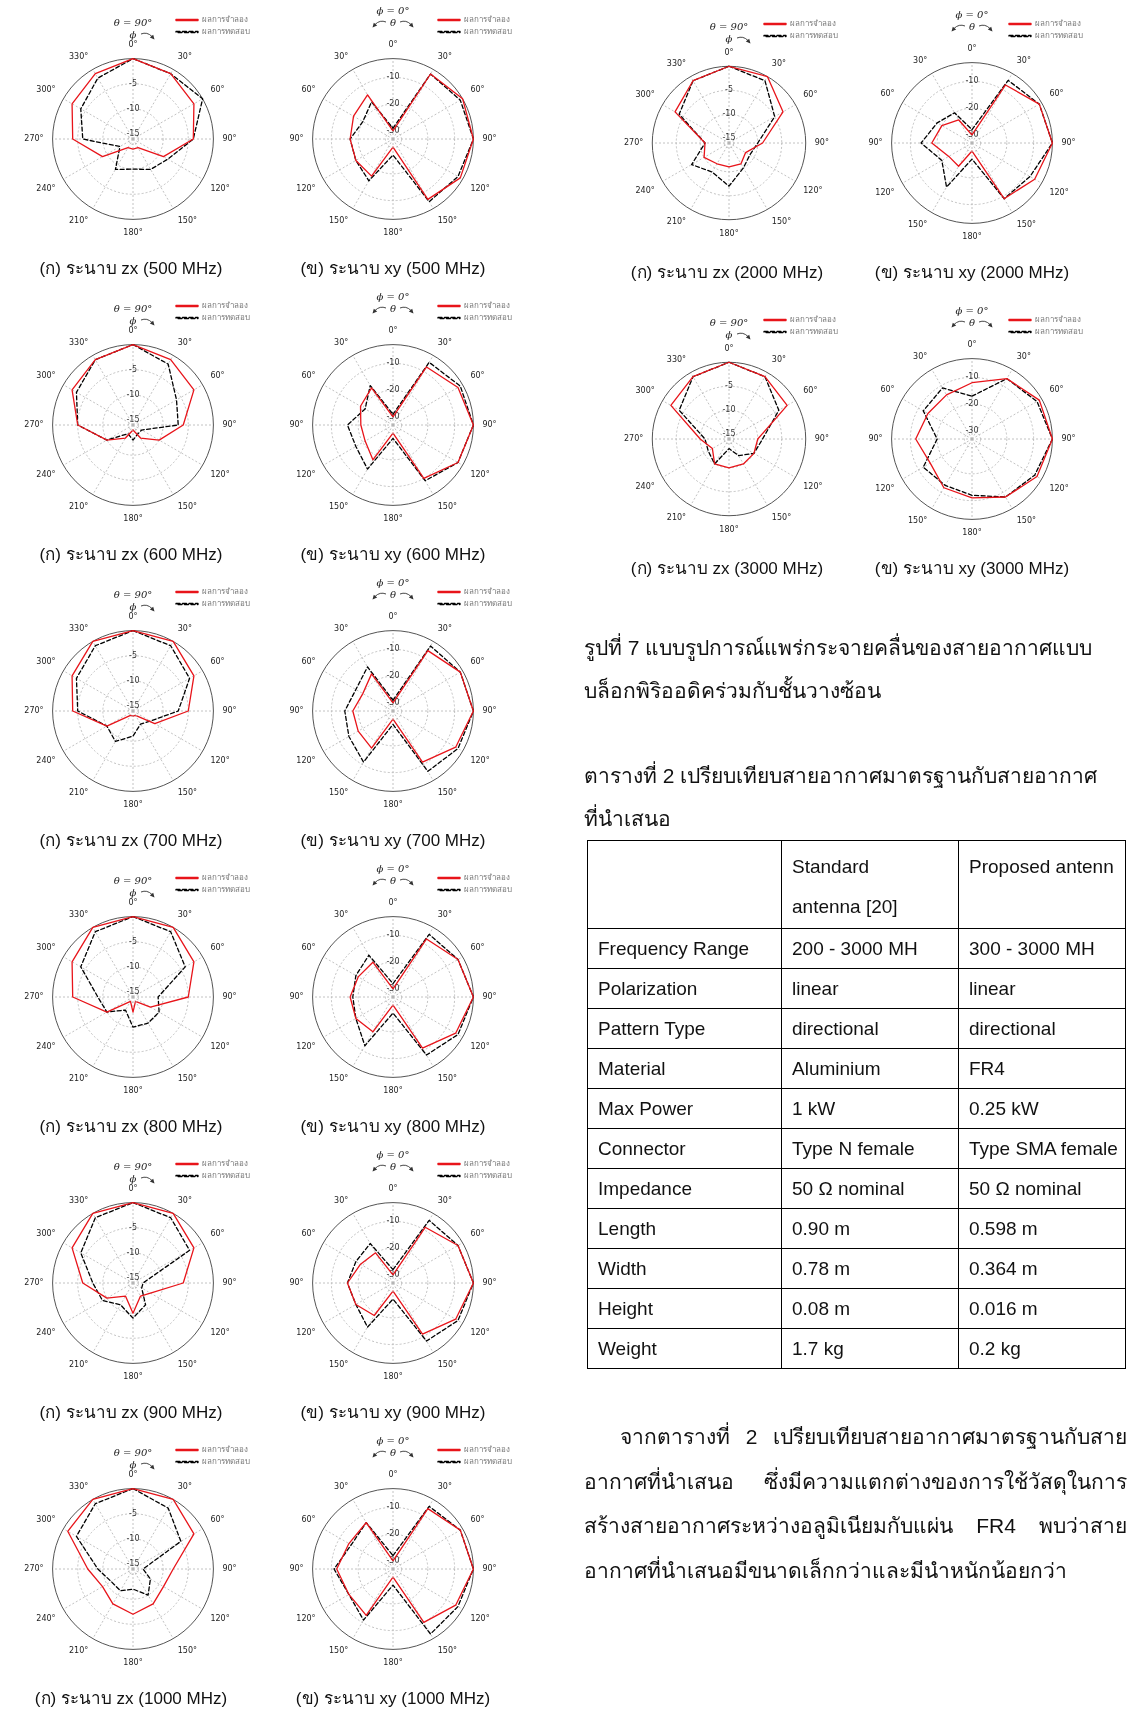 This screenshot has width=1128, height=1720. What do you see at coordinates (627, 1348) in the screenshot?
I see `category-label: Weight` at bounding box center [627, 1348].